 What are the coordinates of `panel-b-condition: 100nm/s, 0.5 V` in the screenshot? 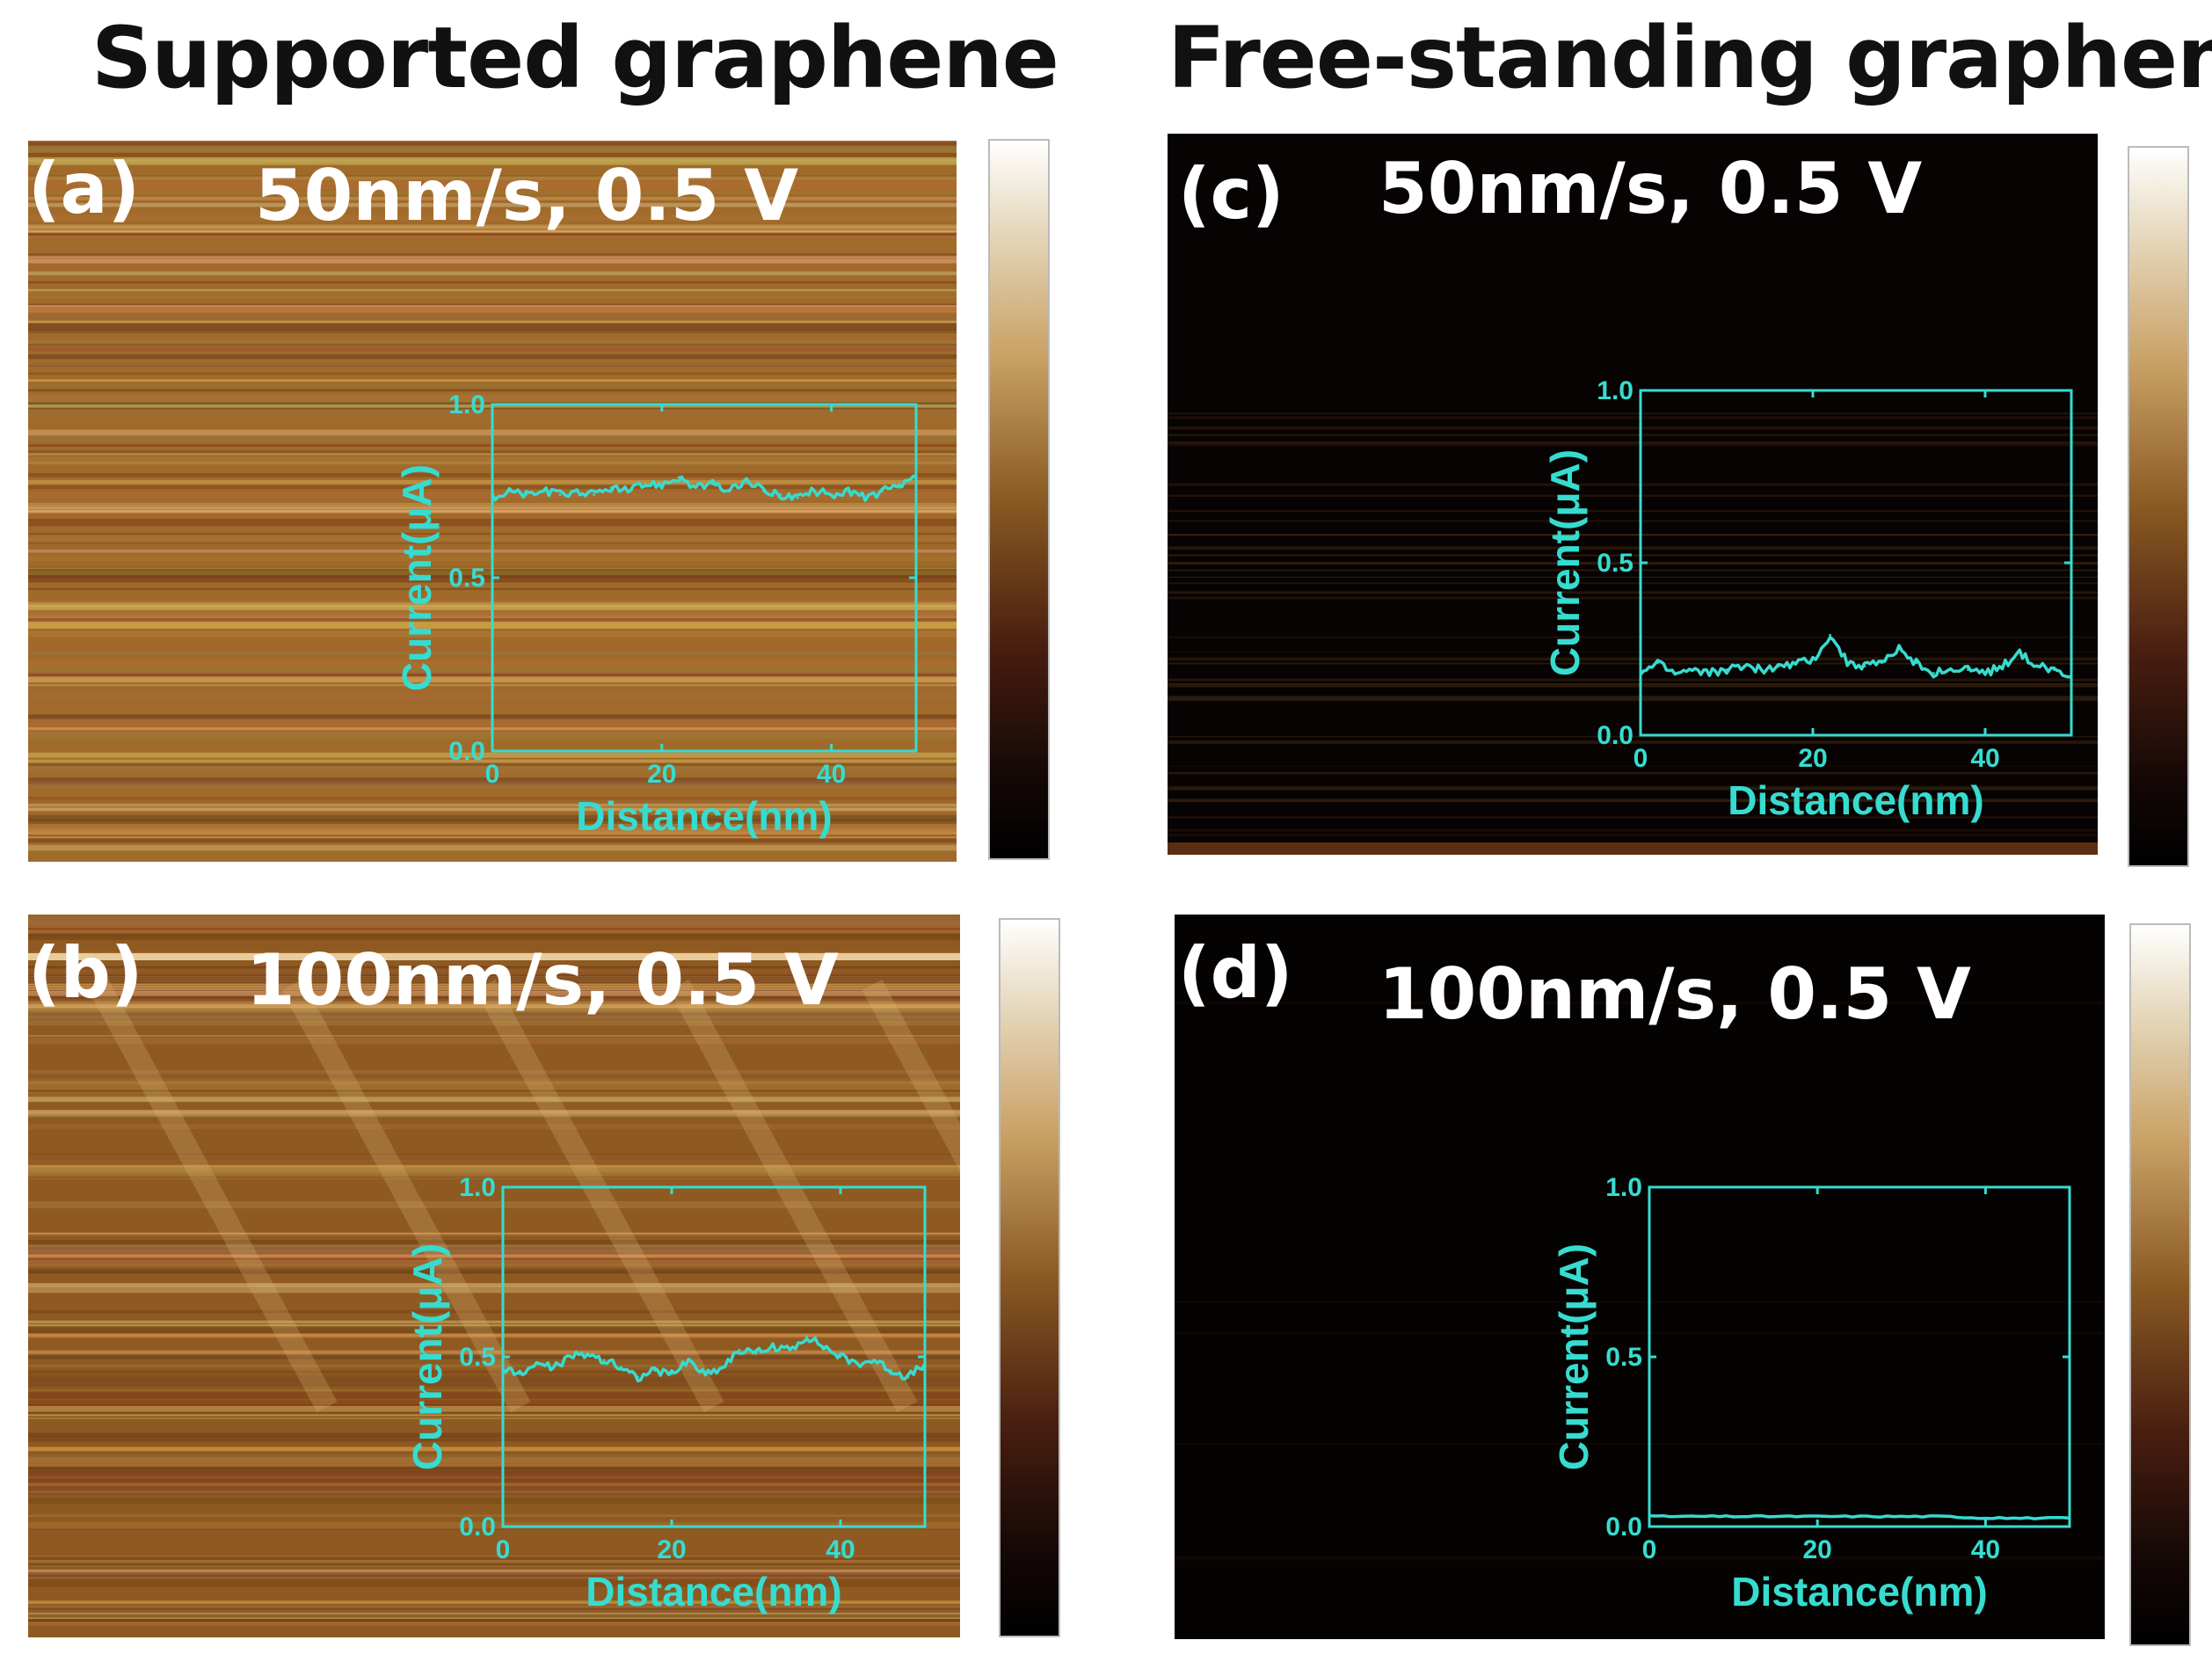 It's located at (542, 980).